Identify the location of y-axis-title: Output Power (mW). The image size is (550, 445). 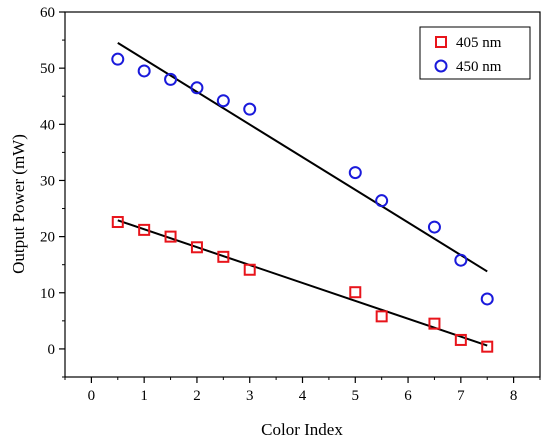
(18, 204).